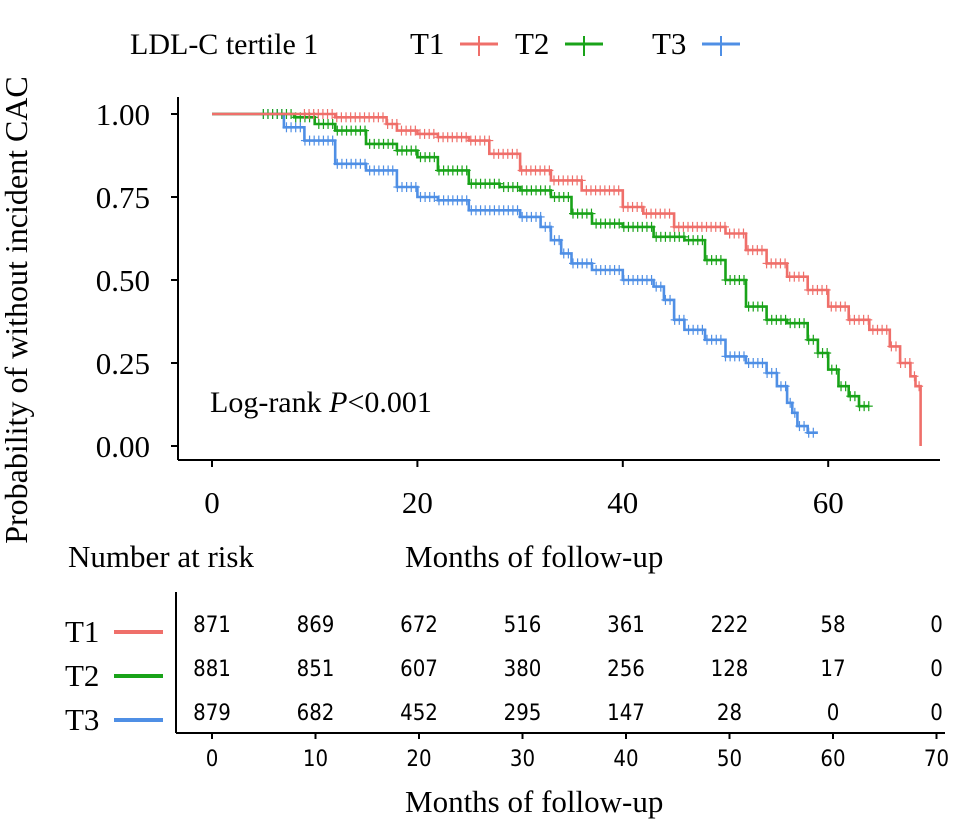 This screenshot has width=969, height=838. I want to click on x-tick-label: 0, so click(212, 502).